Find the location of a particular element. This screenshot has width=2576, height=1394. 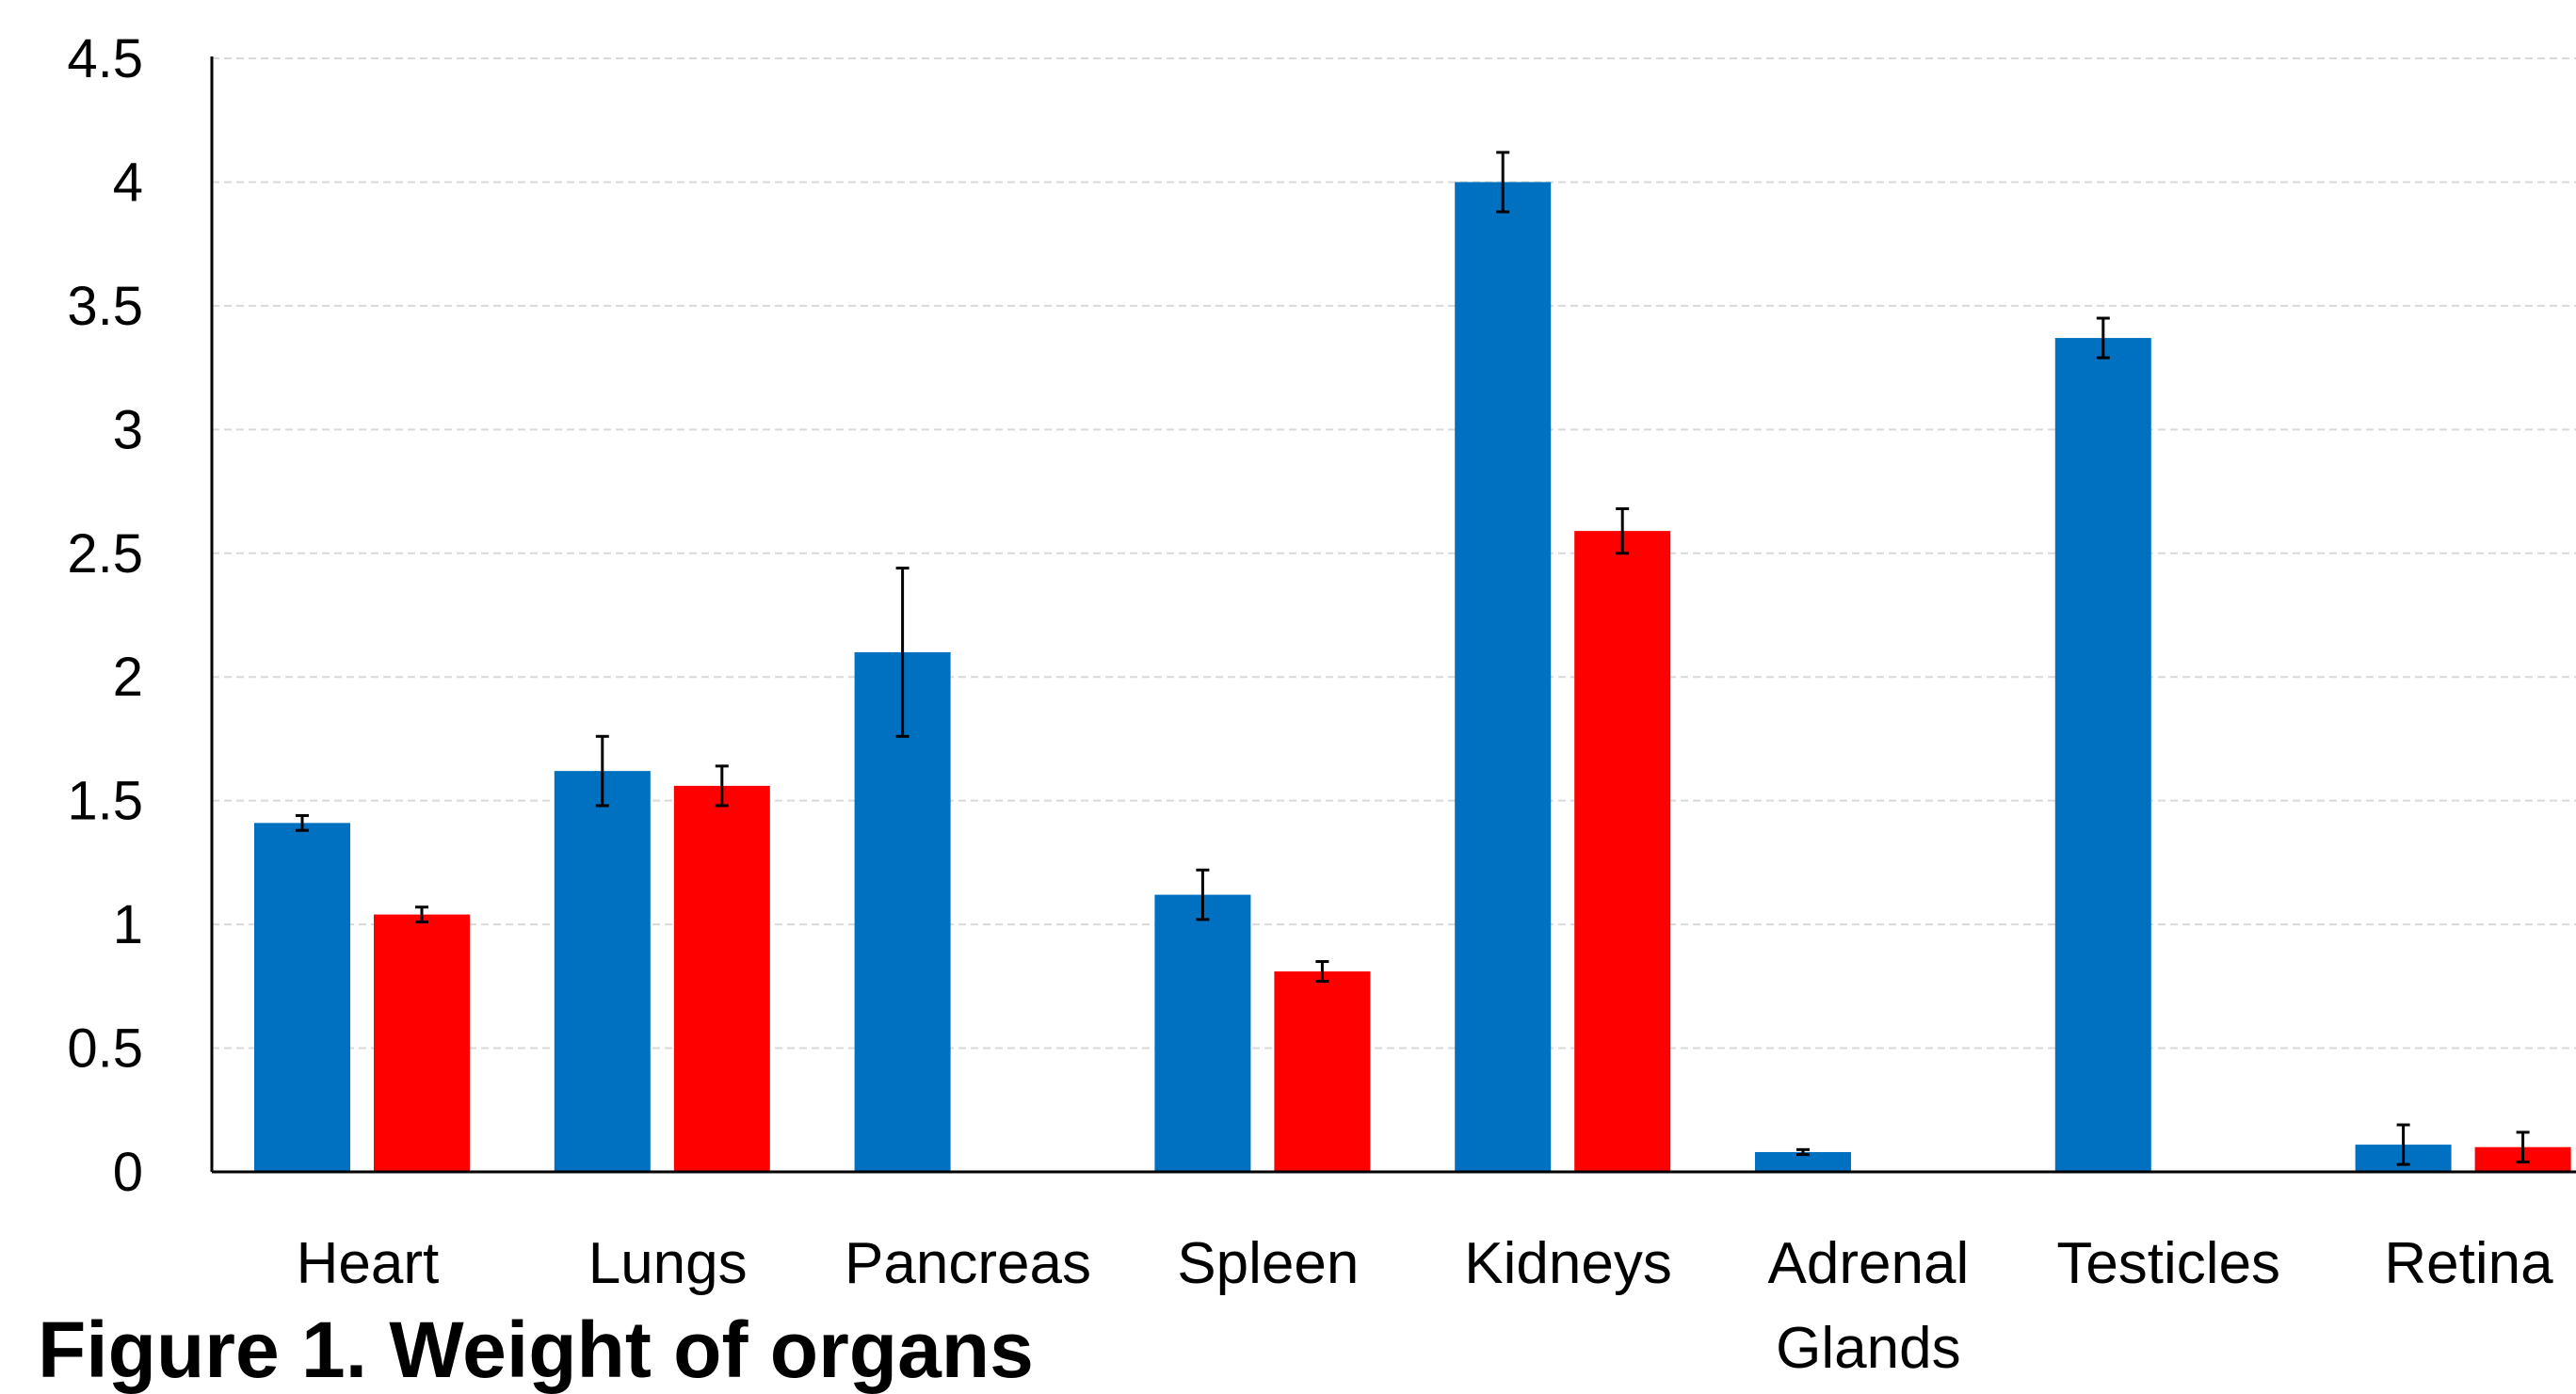

figure-caption: Figure 1. Weight of organs is located at coordinates (536, 1350).